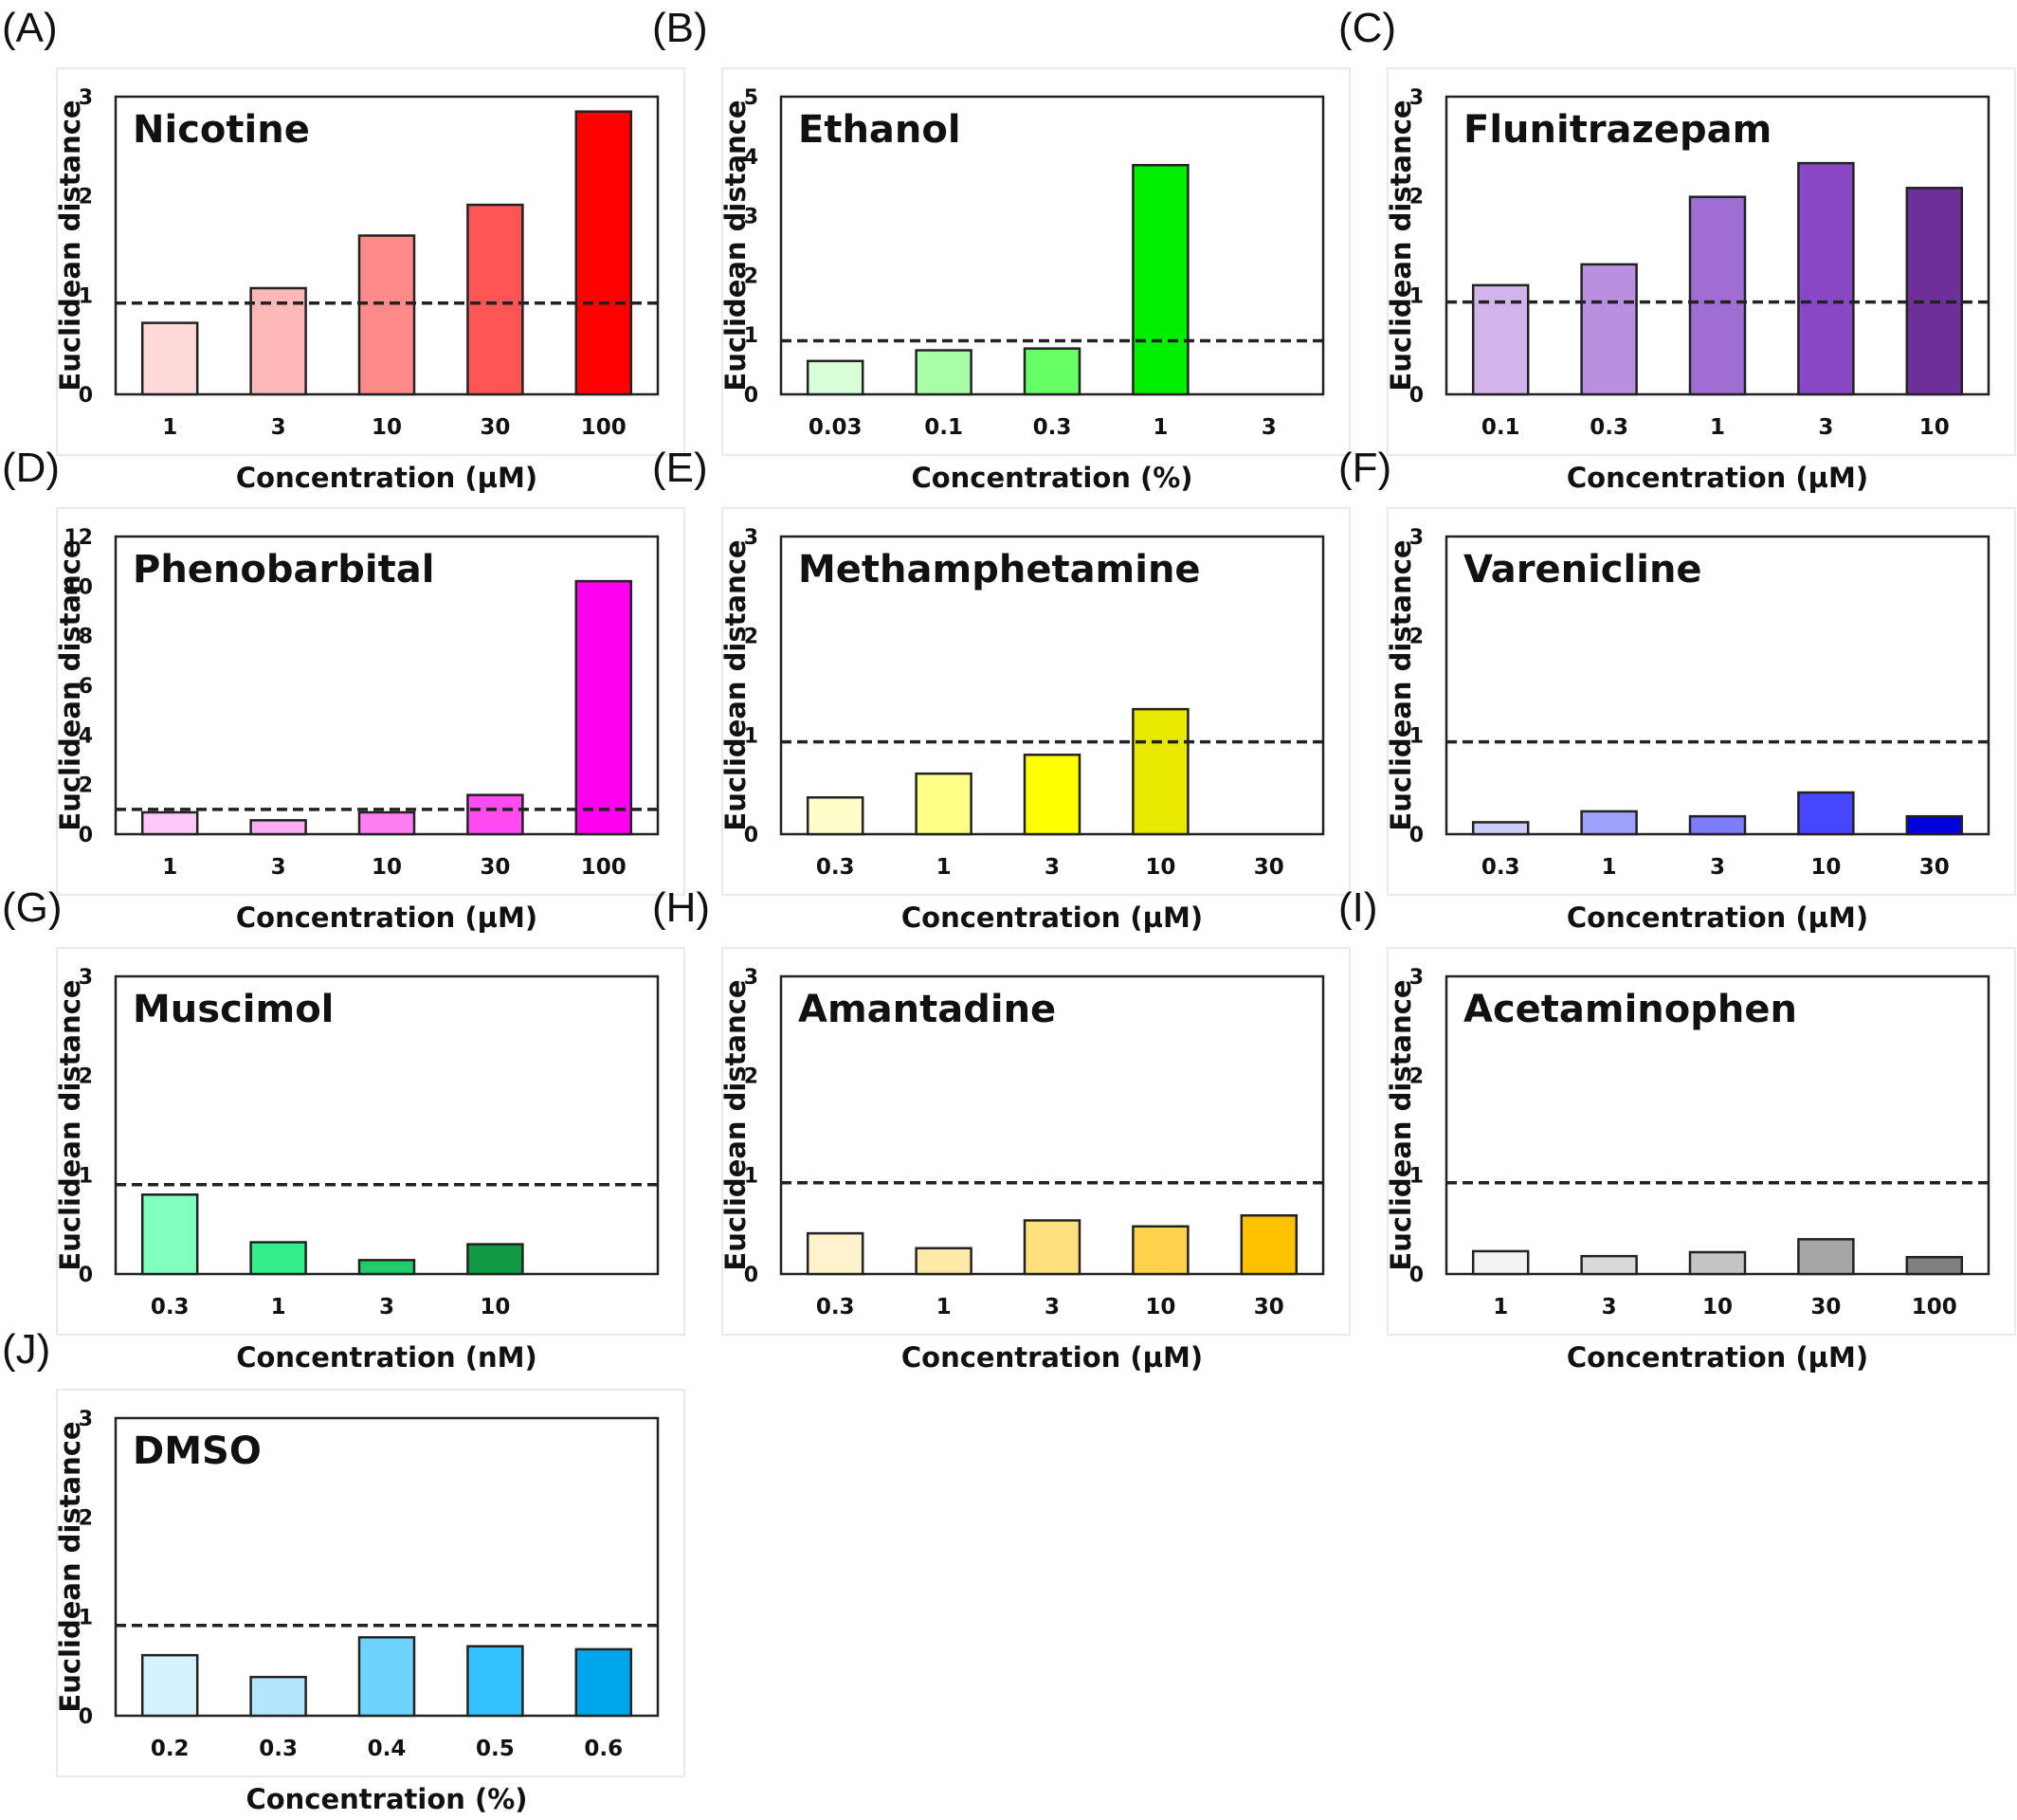 This screenshot has height=1820, width=2017. I want to click on y-tick-label: 4, so click(751, 158).